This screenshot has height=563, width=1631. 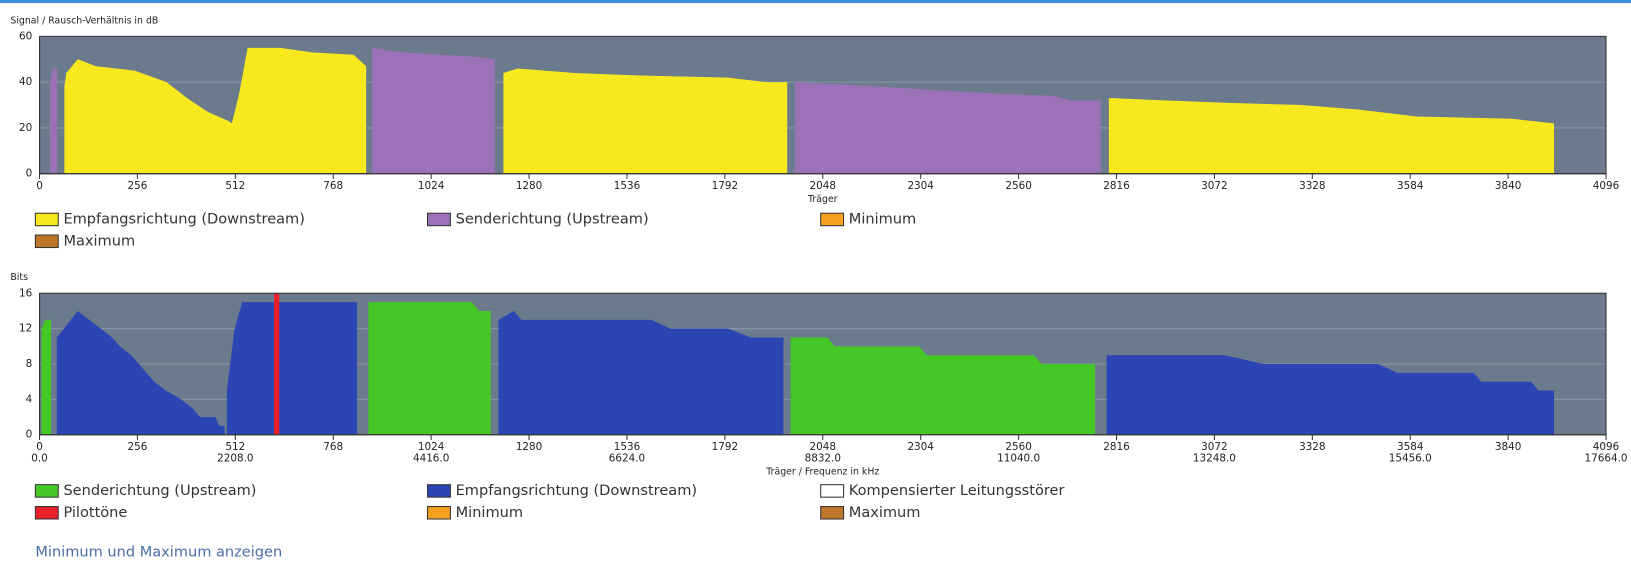 I want to click on x-axis-label: Träger, so click(x=822, y=199).